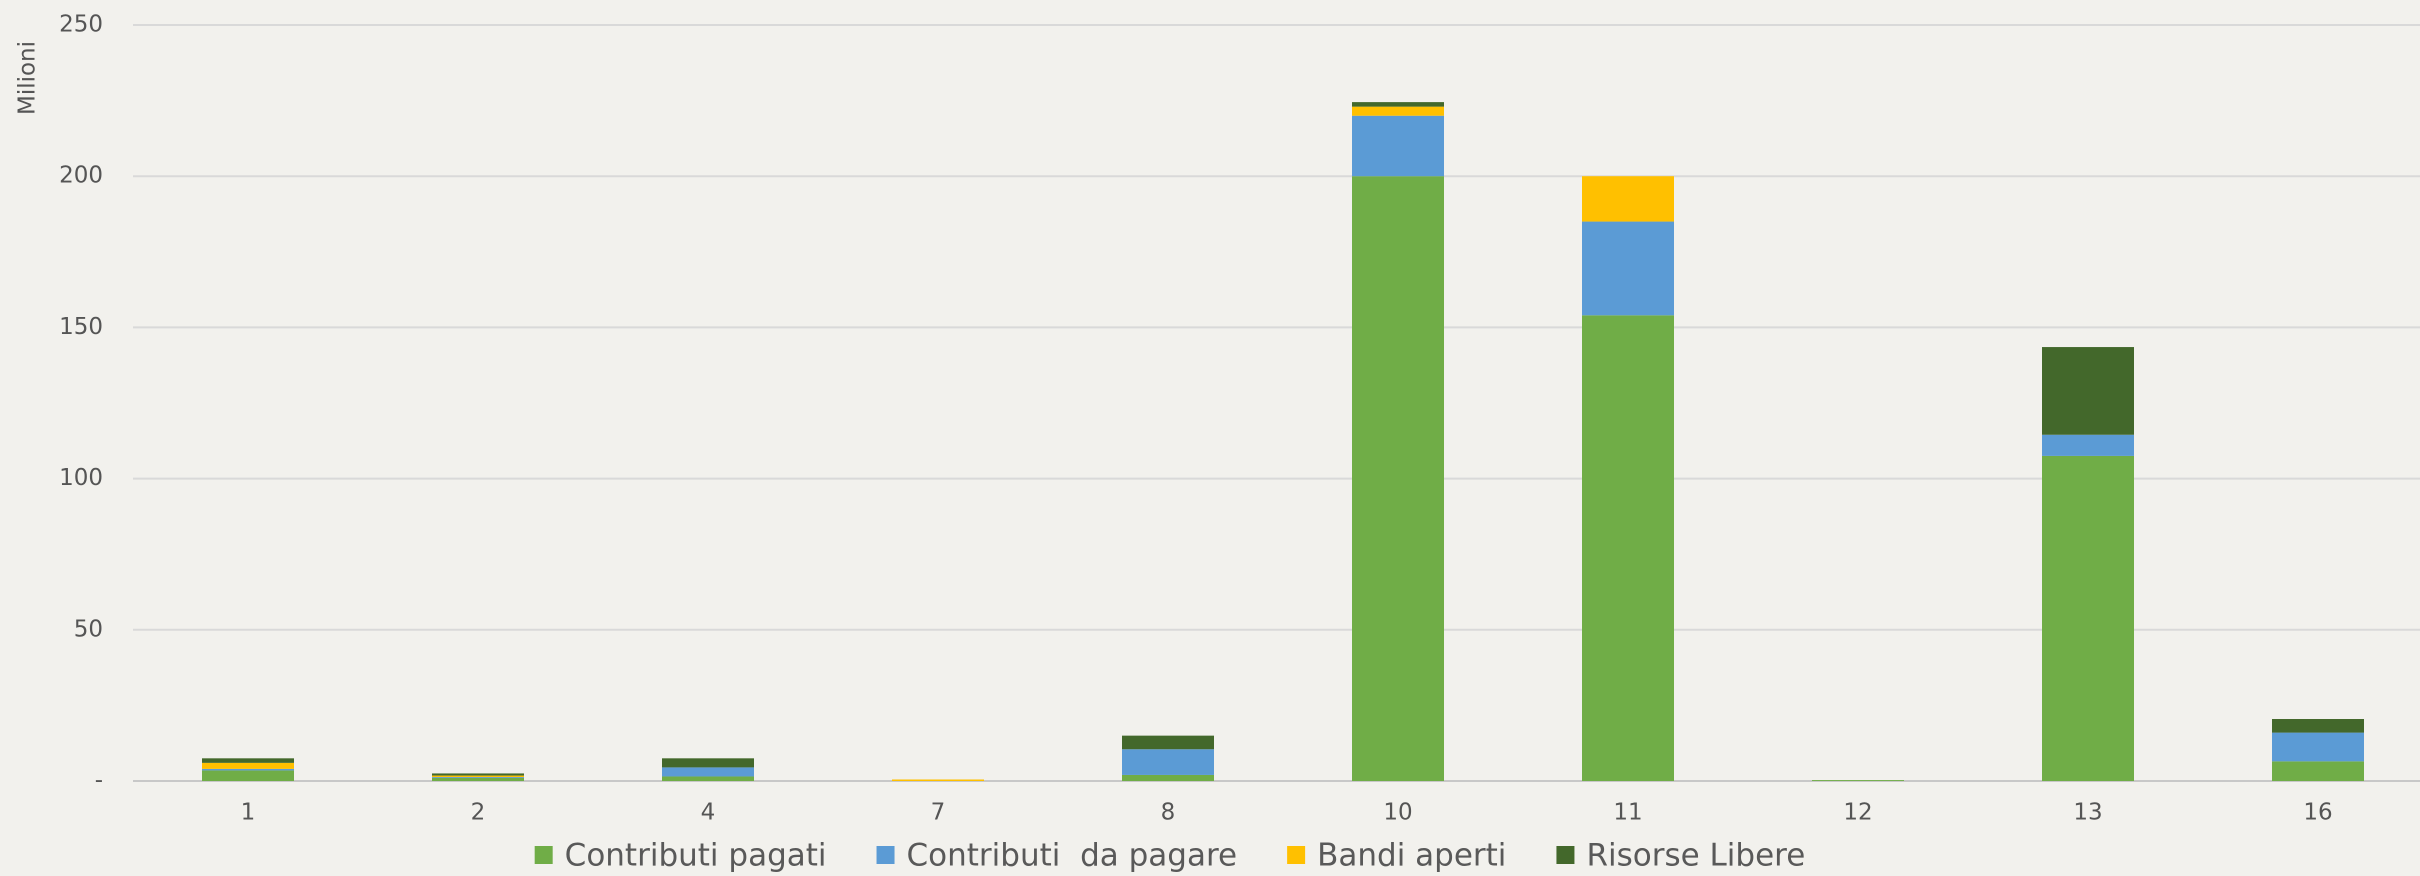  I want to click on legend-label: Contributi pagati, so click(696, 856).